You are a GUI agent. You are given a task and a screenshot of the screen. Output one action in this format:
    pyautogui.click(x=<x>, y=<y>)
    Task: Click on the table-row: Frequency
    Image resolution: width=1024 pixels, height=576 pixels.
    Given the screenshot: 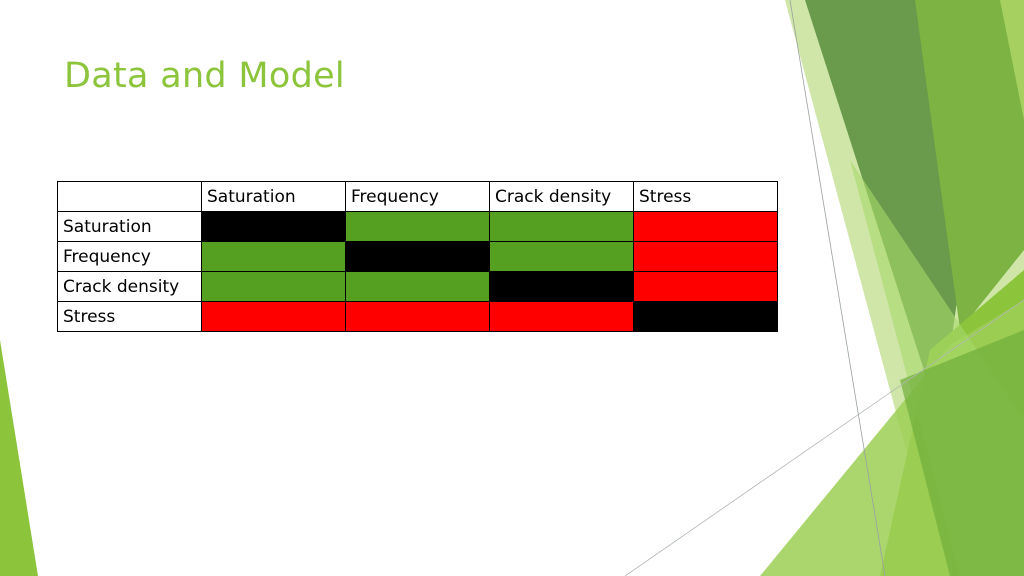 What is the action you would take?
    pyautogui.click(x=417, y=256)
    